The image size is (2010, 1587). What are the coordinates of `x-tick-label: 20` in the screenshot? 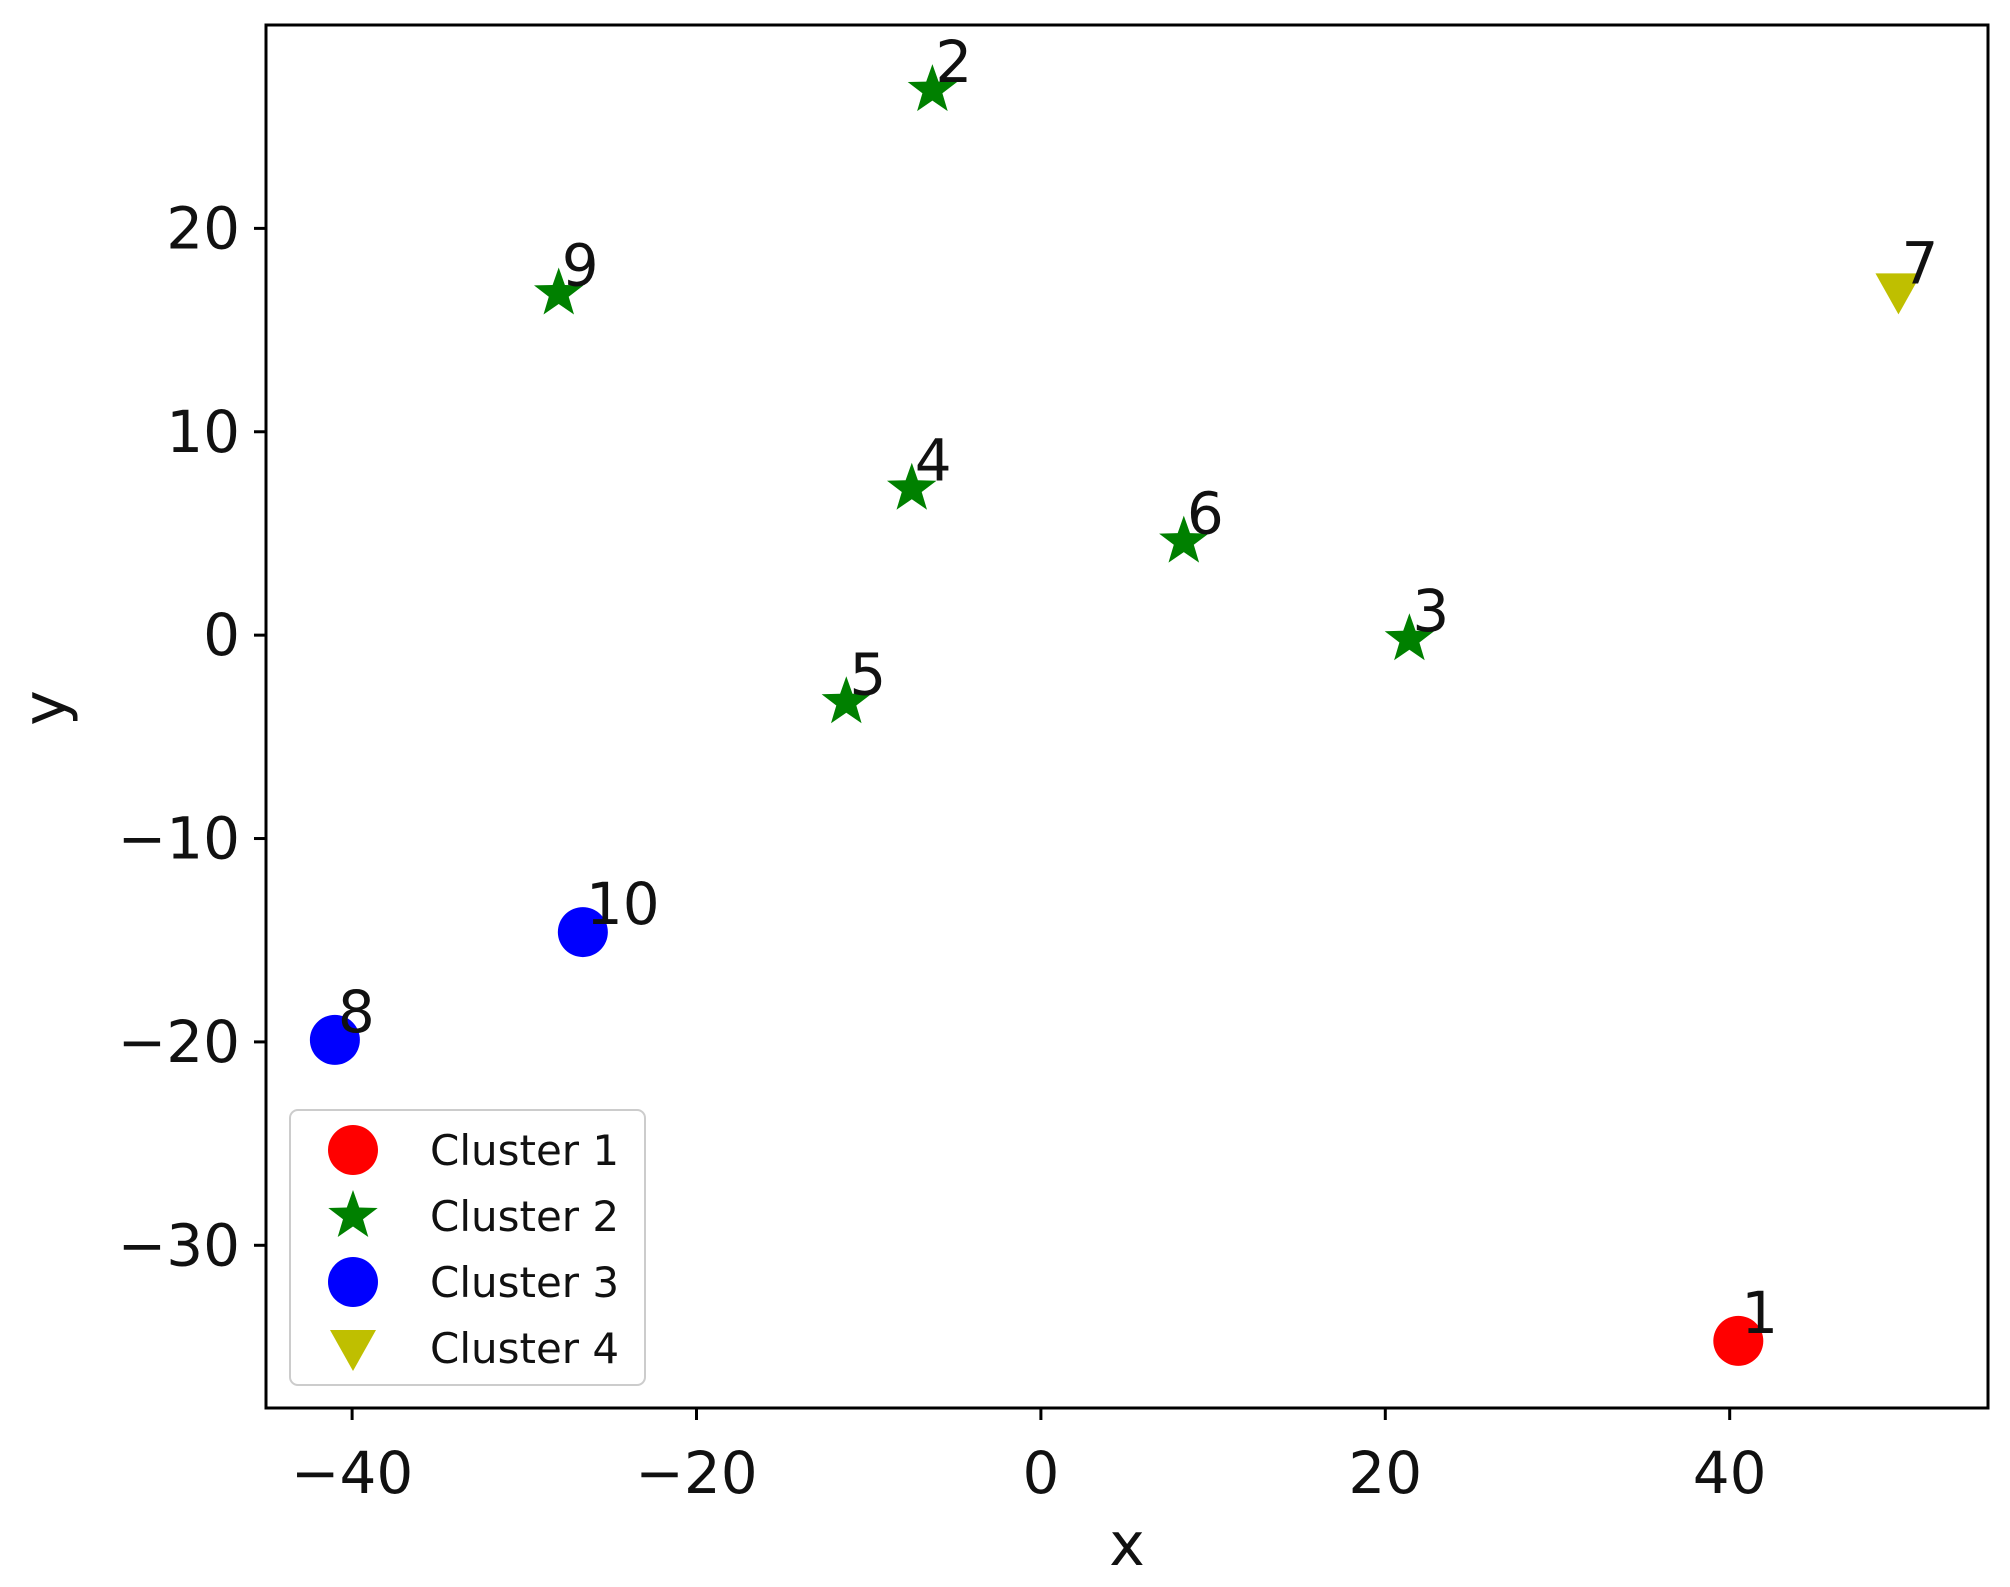 It's located at (1385, 1473).